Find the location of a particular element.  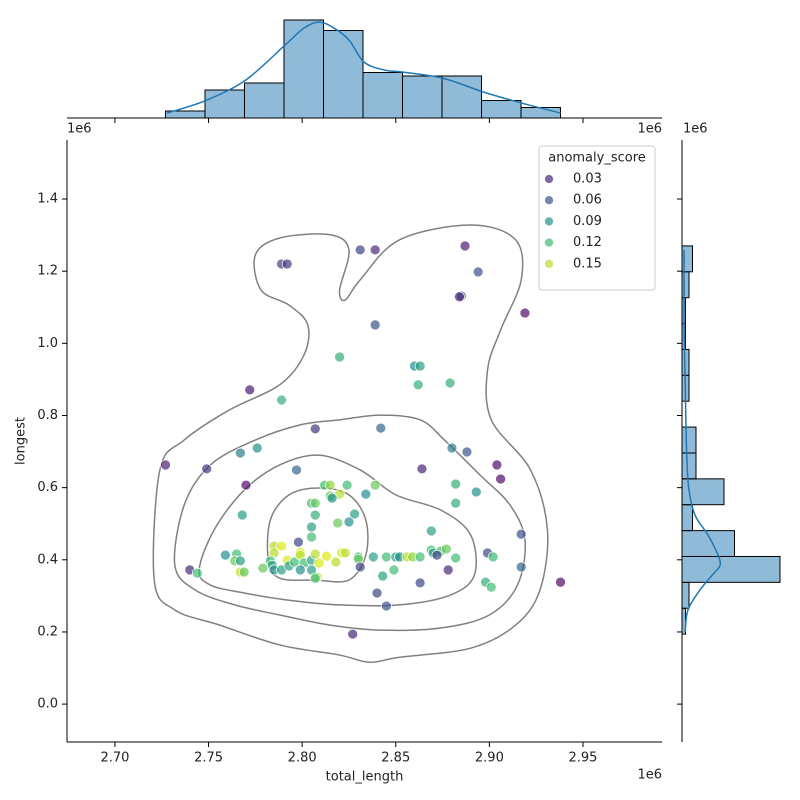

x-tick-label: 2.75 is located at coordinates (208, 758).